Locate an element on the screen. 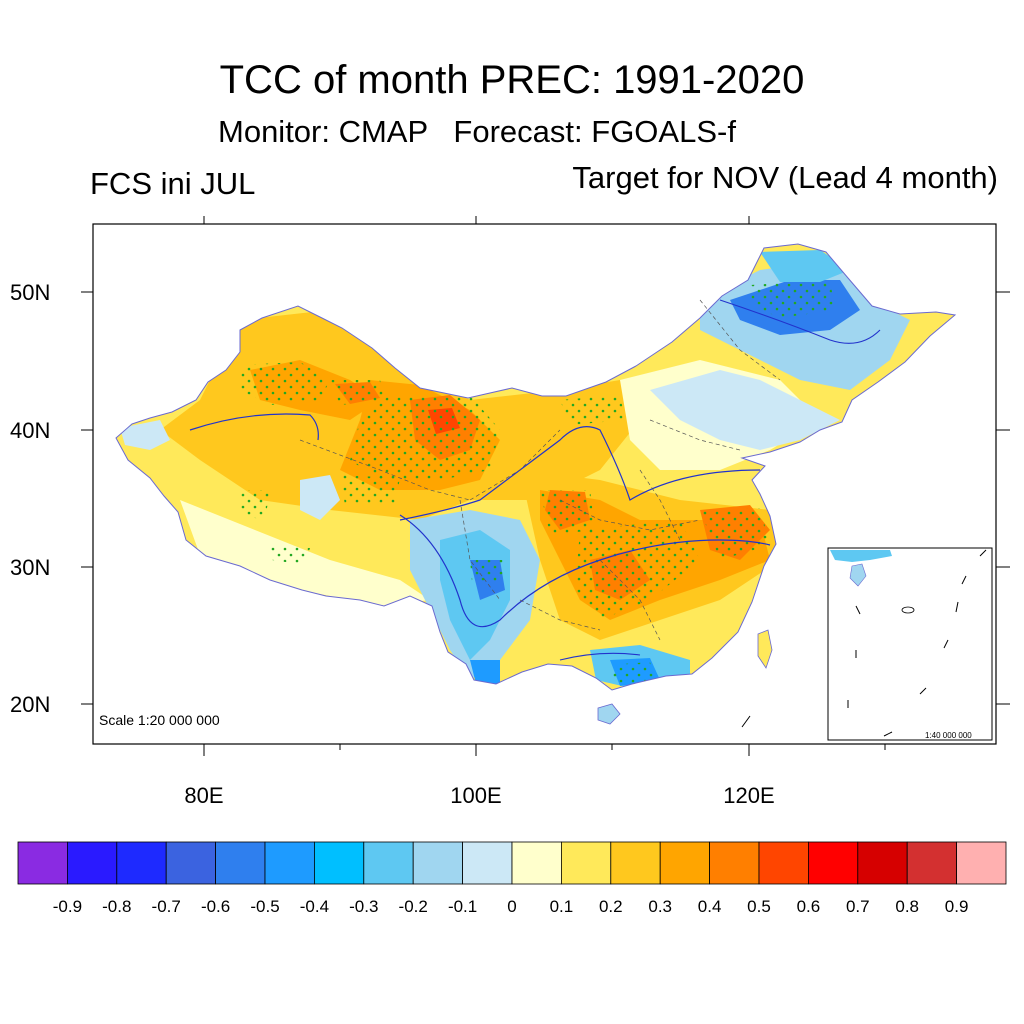 The width and height of the screenshot is (1024, 1024). stipple-qinghai is located at coordinates (370, 490).